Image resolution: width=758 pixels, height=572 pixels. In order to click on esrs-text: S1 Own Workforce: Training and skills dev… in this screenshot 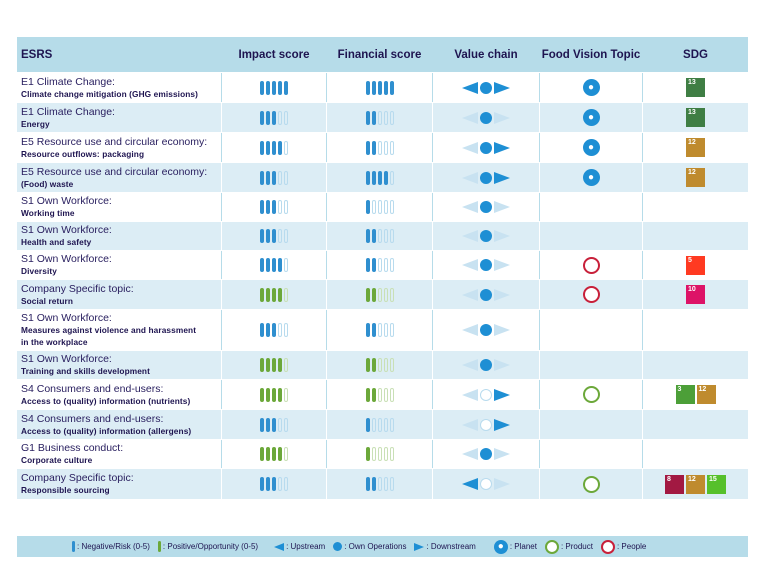, I will do `click(85, 365)`.